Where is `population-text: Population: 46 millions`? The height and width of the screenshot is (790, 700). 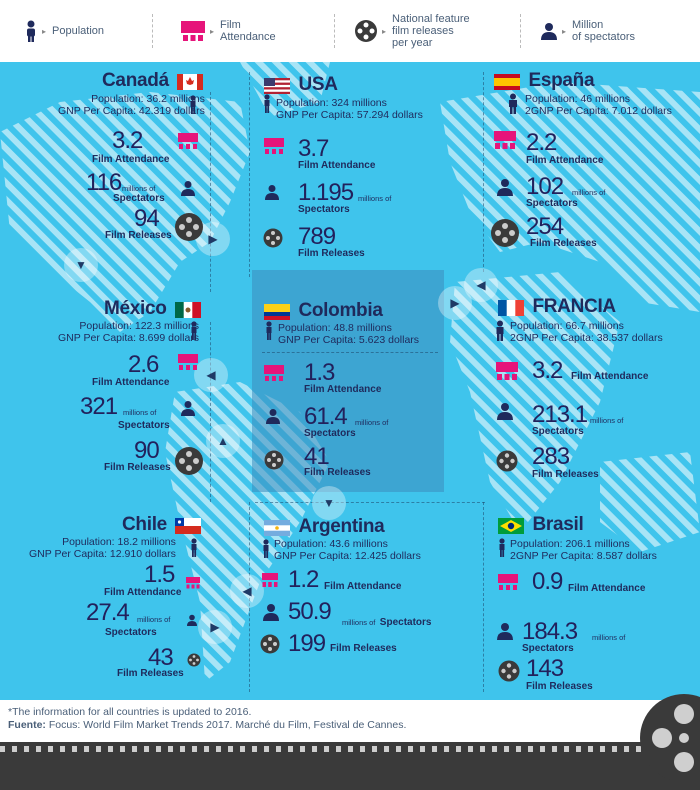 population-text: Population: 46 millions is located at coordinates (578, 99).